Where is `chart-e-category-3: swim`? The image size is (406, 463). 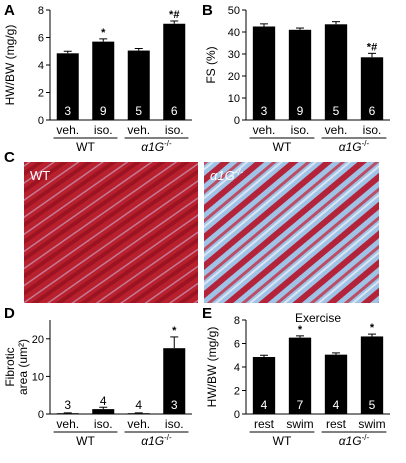
chart-e-category-3: swim is located at coordinates (371, 424).